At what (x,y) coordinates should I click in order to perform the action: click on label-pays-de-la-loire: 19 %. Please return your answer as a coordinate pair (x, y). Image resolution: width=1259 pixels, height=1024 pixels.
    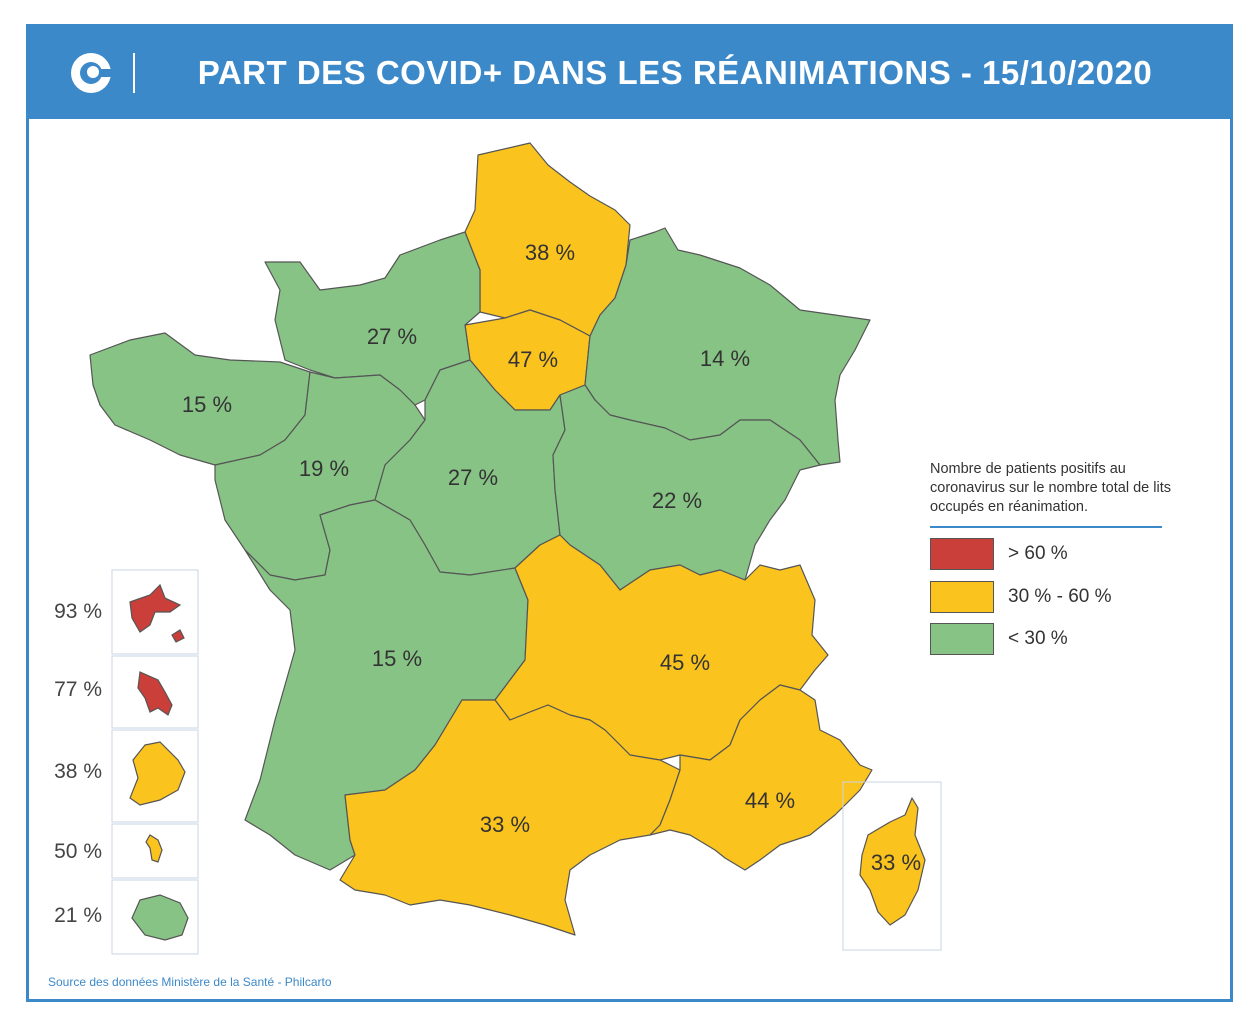
    Looking at the image, I should click on (324, 468).